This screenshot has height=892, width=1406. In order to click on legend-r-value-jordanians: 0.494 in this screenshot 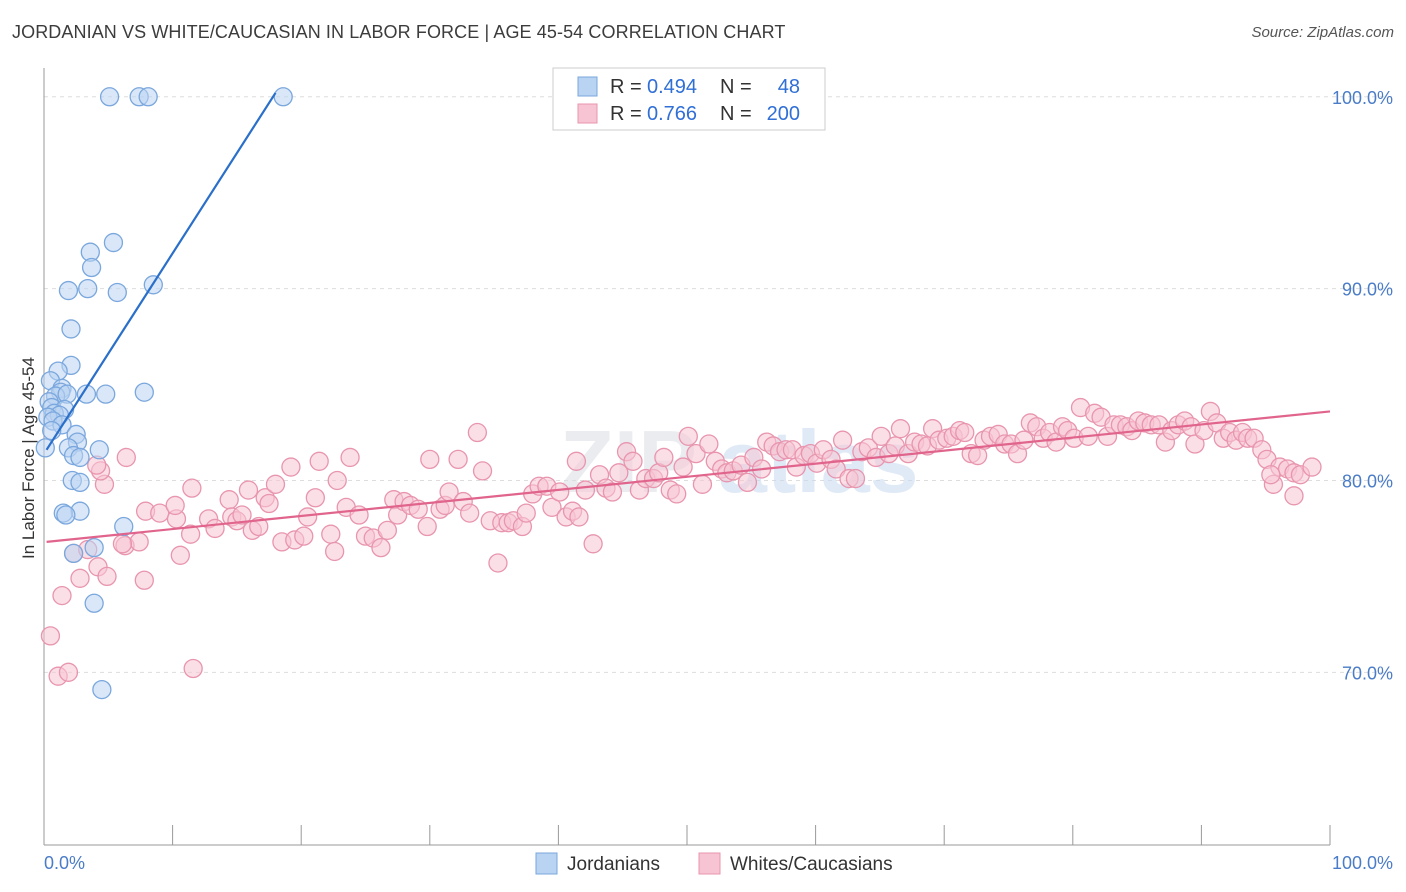, I will do `click(672, 87)`.